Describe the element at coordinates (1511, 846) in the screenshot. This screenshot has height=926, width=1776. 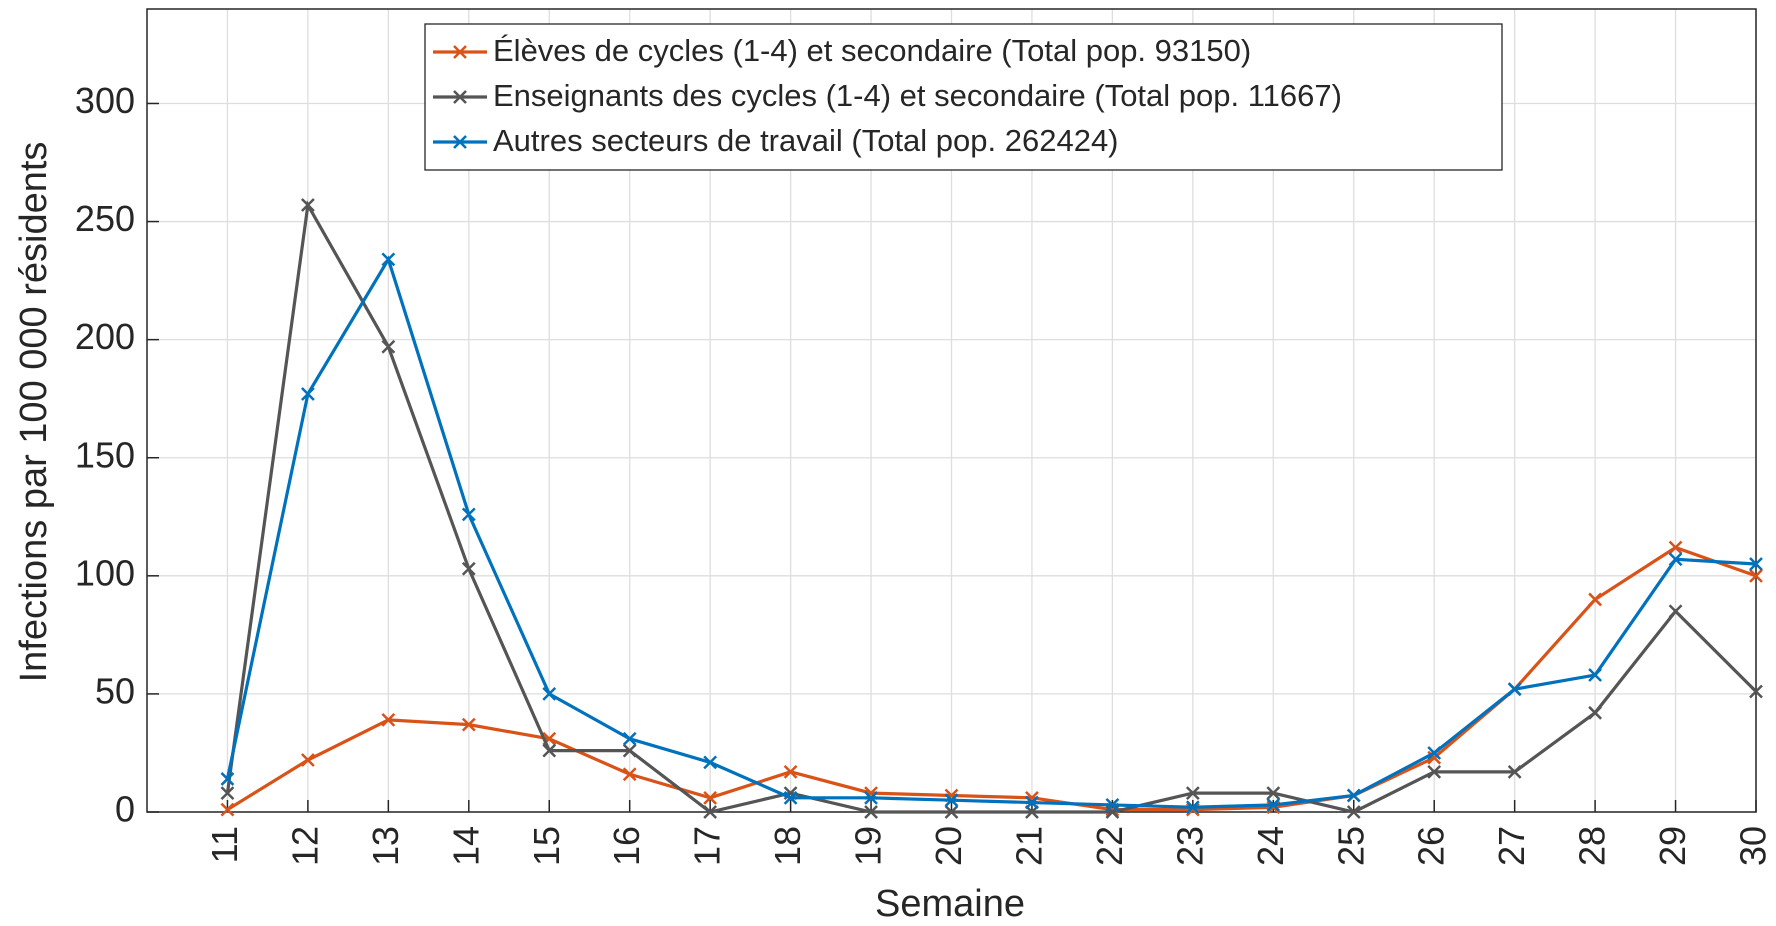
I see `x-tick-label: 27` at that location.